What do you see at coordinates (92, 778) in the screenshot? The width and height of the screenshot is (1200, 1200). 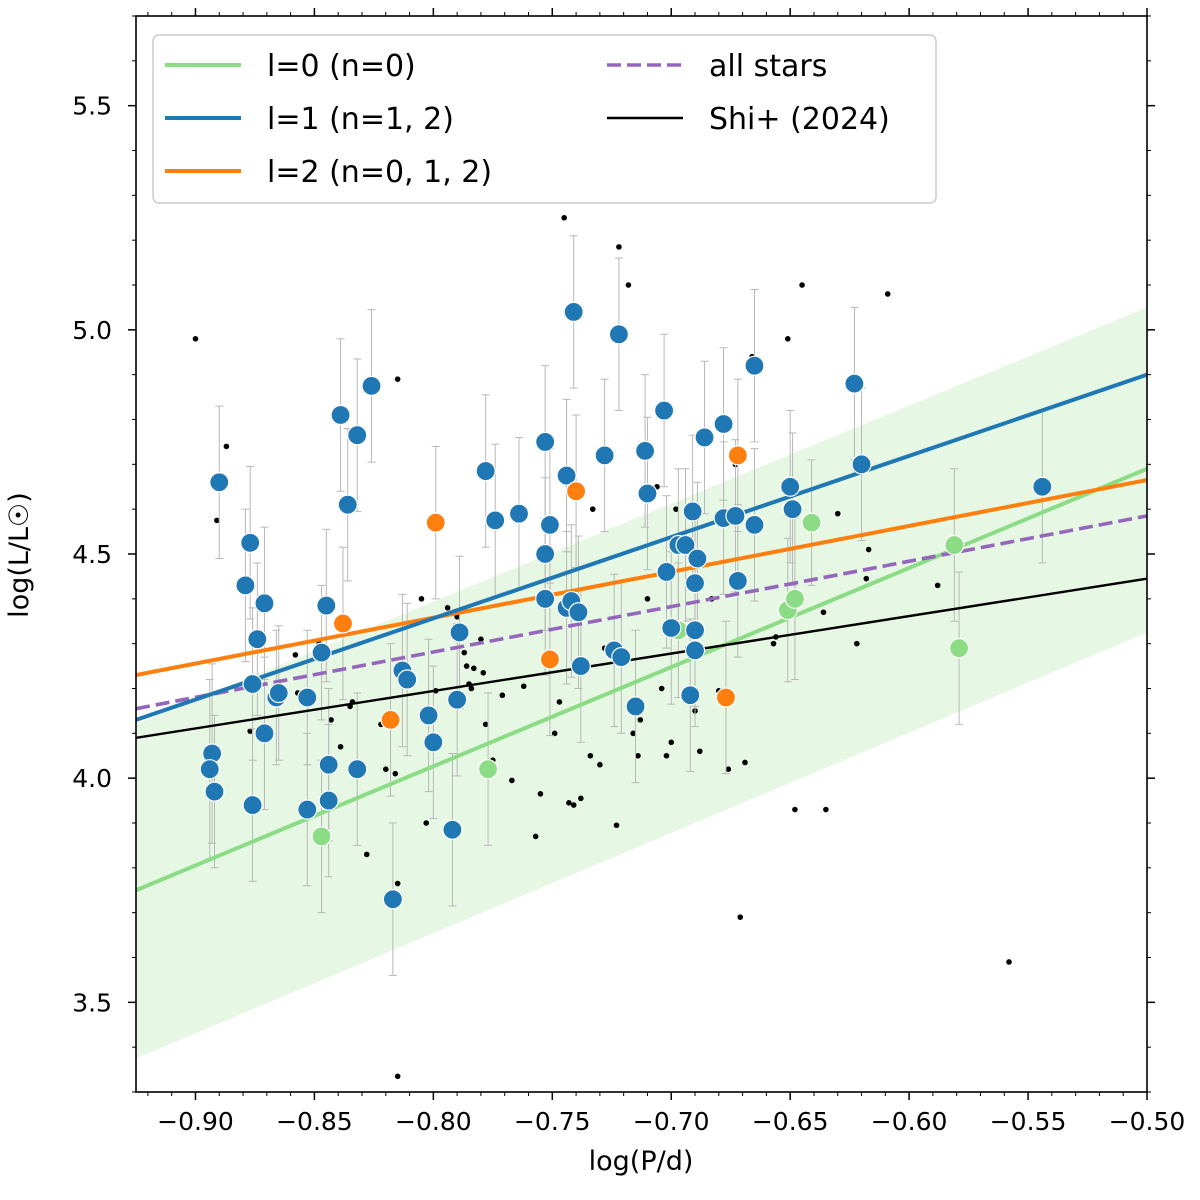 I see `y-tick-label: 4.0` at bounding box center [92, 778].